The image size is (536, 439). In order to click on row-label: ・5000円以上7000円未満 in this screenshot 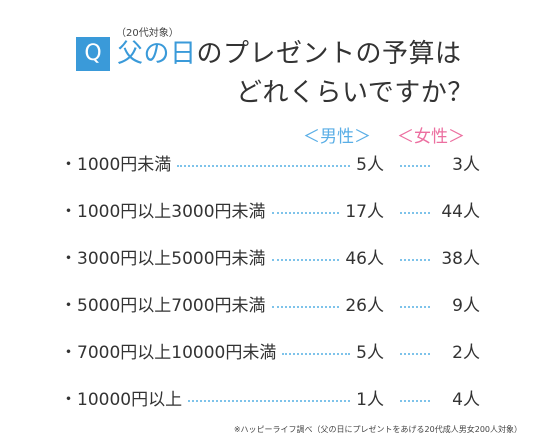, I will do `click(166, 306)`.